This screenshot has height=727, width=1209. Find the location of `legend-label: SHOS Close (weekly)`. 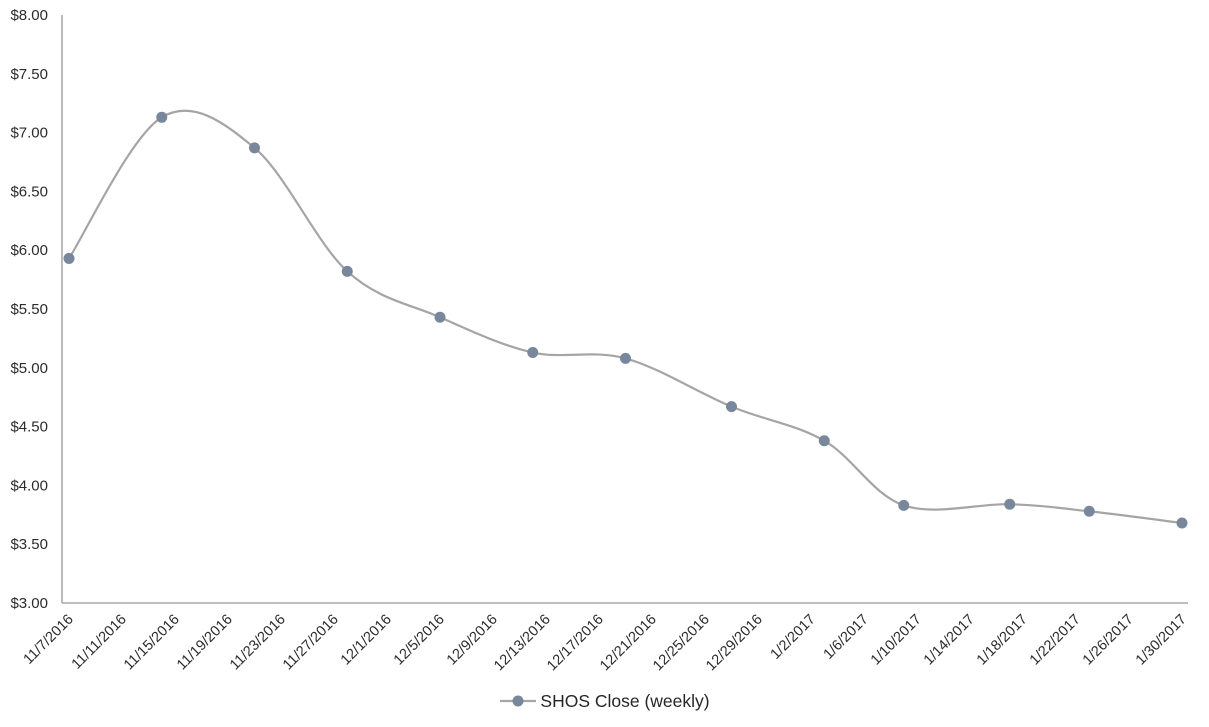

legend-label: SHOS Close (weekly) is located at coordinates (625, 700).